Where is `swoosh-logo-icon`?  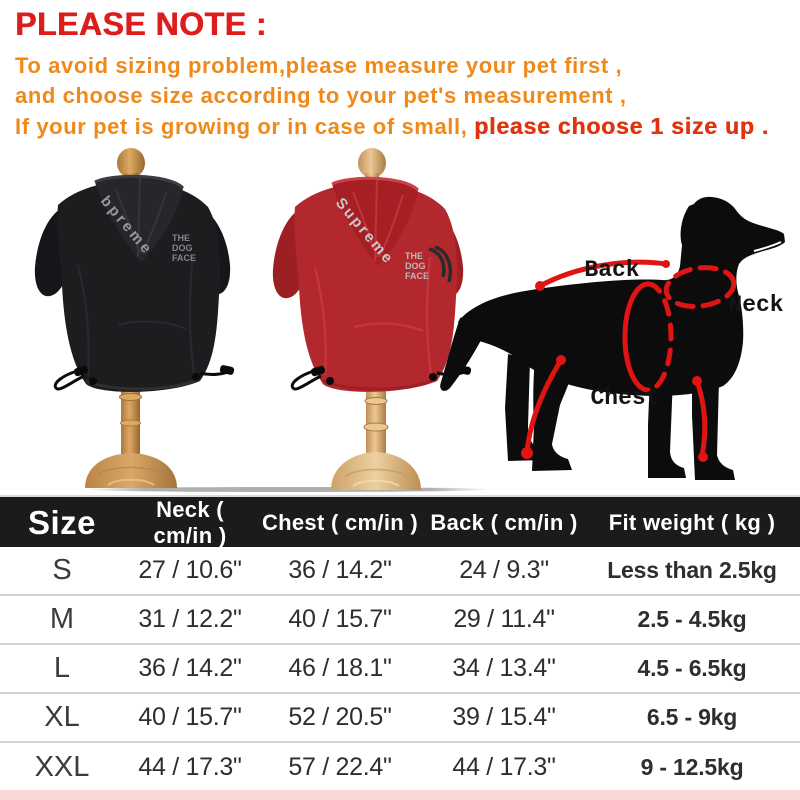 swoosh-logo-icon is located at coordinates (440, 264).